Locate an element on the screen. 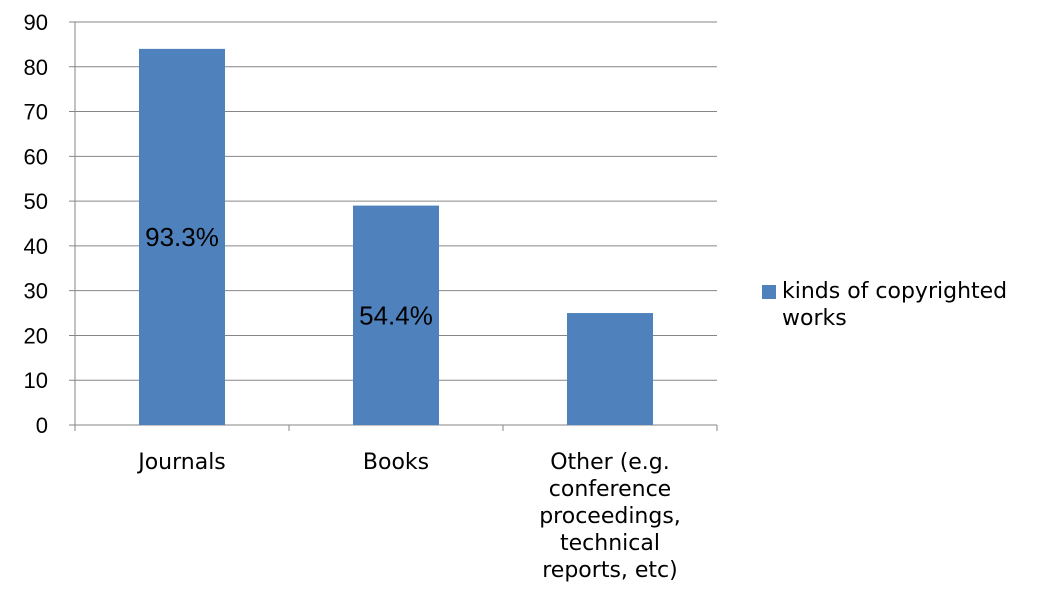 This screenshot has width=1060, height=606. legend: kinds of copyrighted works is located at coordinates (911, 305).